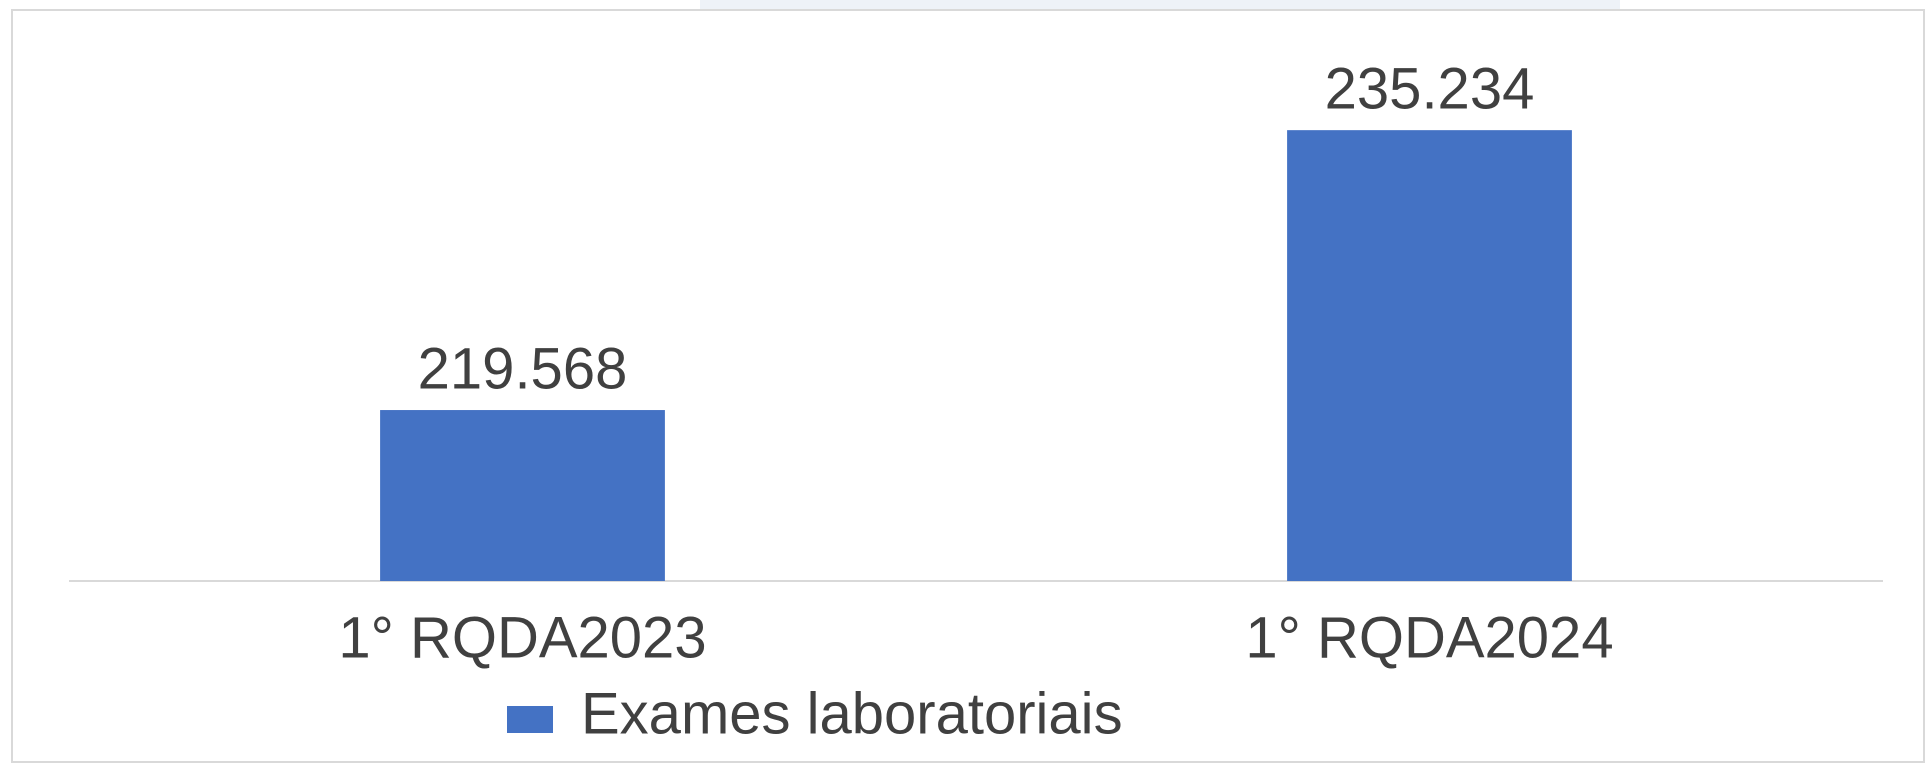 This screenshot has width=1926, height=764. I want to click on legend-swatch, so click(530, 719).